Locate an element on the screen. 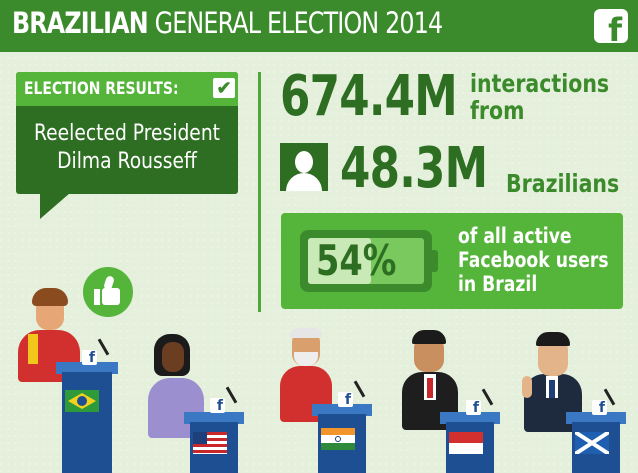  percentage-line-1: of all active is located at coordinates (515, 236).